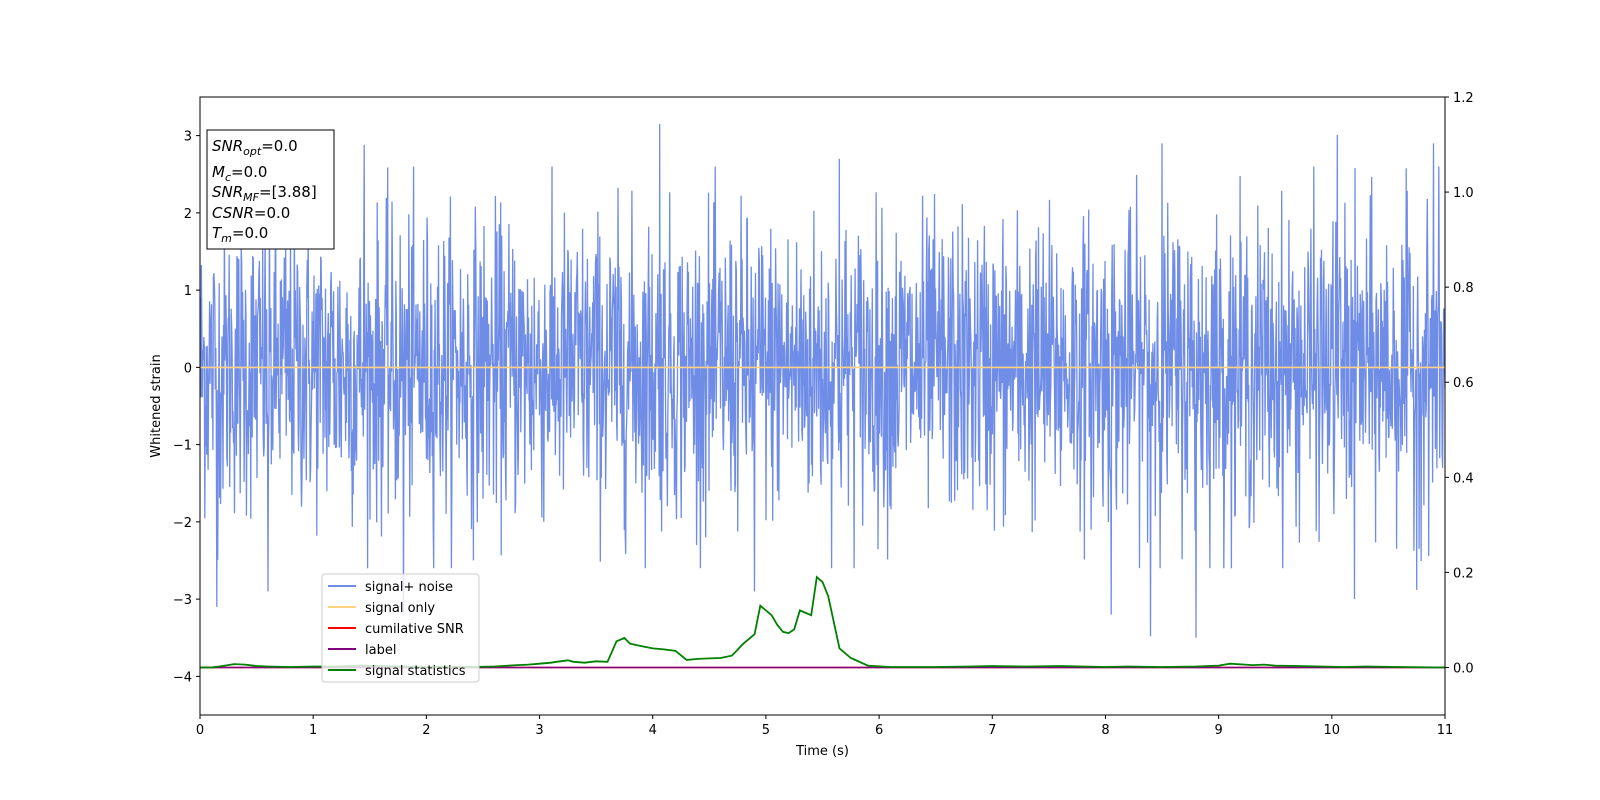 This screenshot has height=800, width=1600. What do you see at coordinates (1463, 573) in the screenshot?
I see `y2-tick-label: 0.2` at bounding box center [1463, 573].